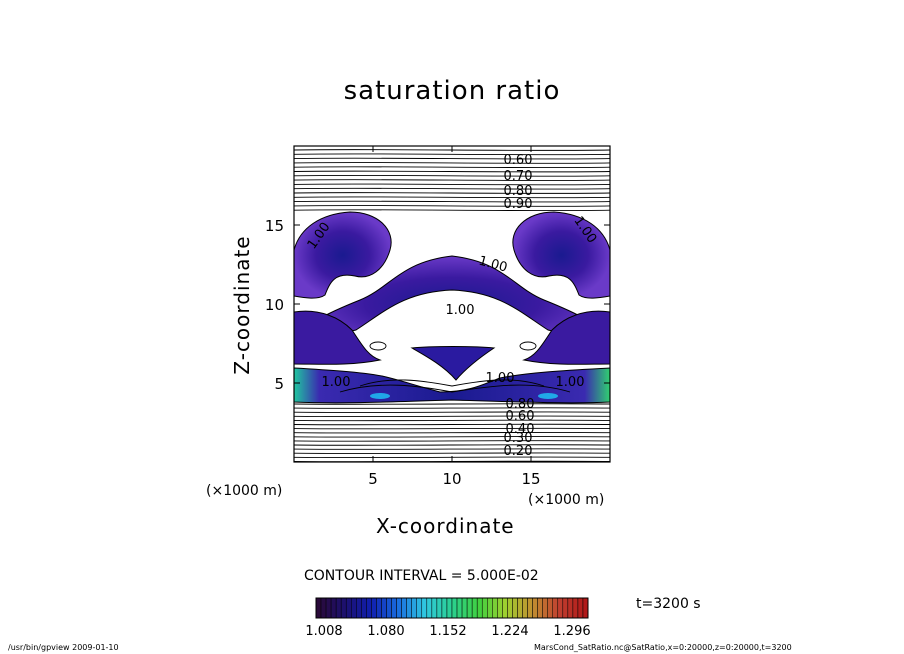 This screenshot has height=654, width=904. I want to click on contour-label: 0.90, so click(518, 204).